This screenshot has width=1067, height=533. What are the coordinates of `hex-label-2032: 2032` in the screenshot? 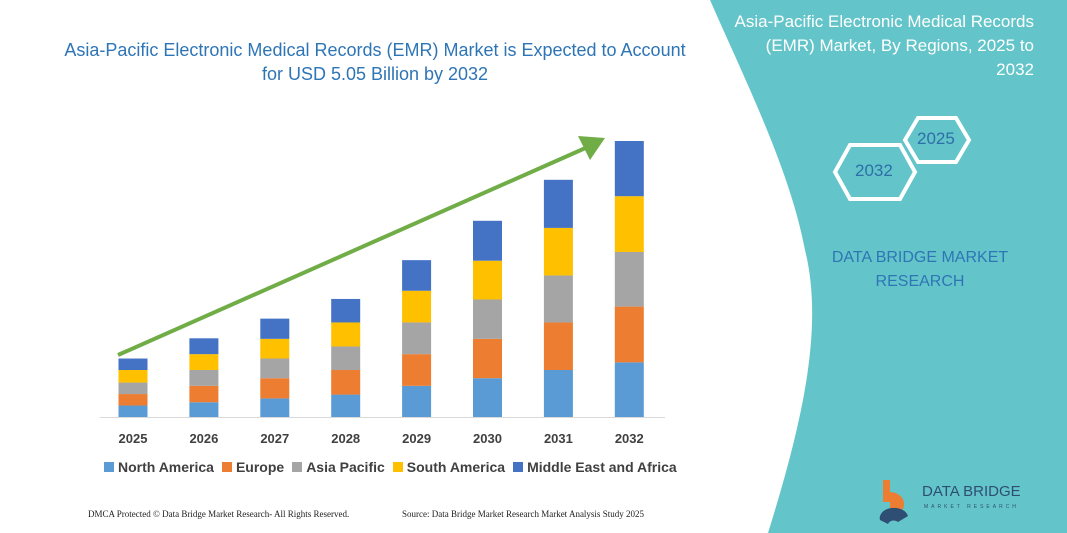 It's located at (874, 170).